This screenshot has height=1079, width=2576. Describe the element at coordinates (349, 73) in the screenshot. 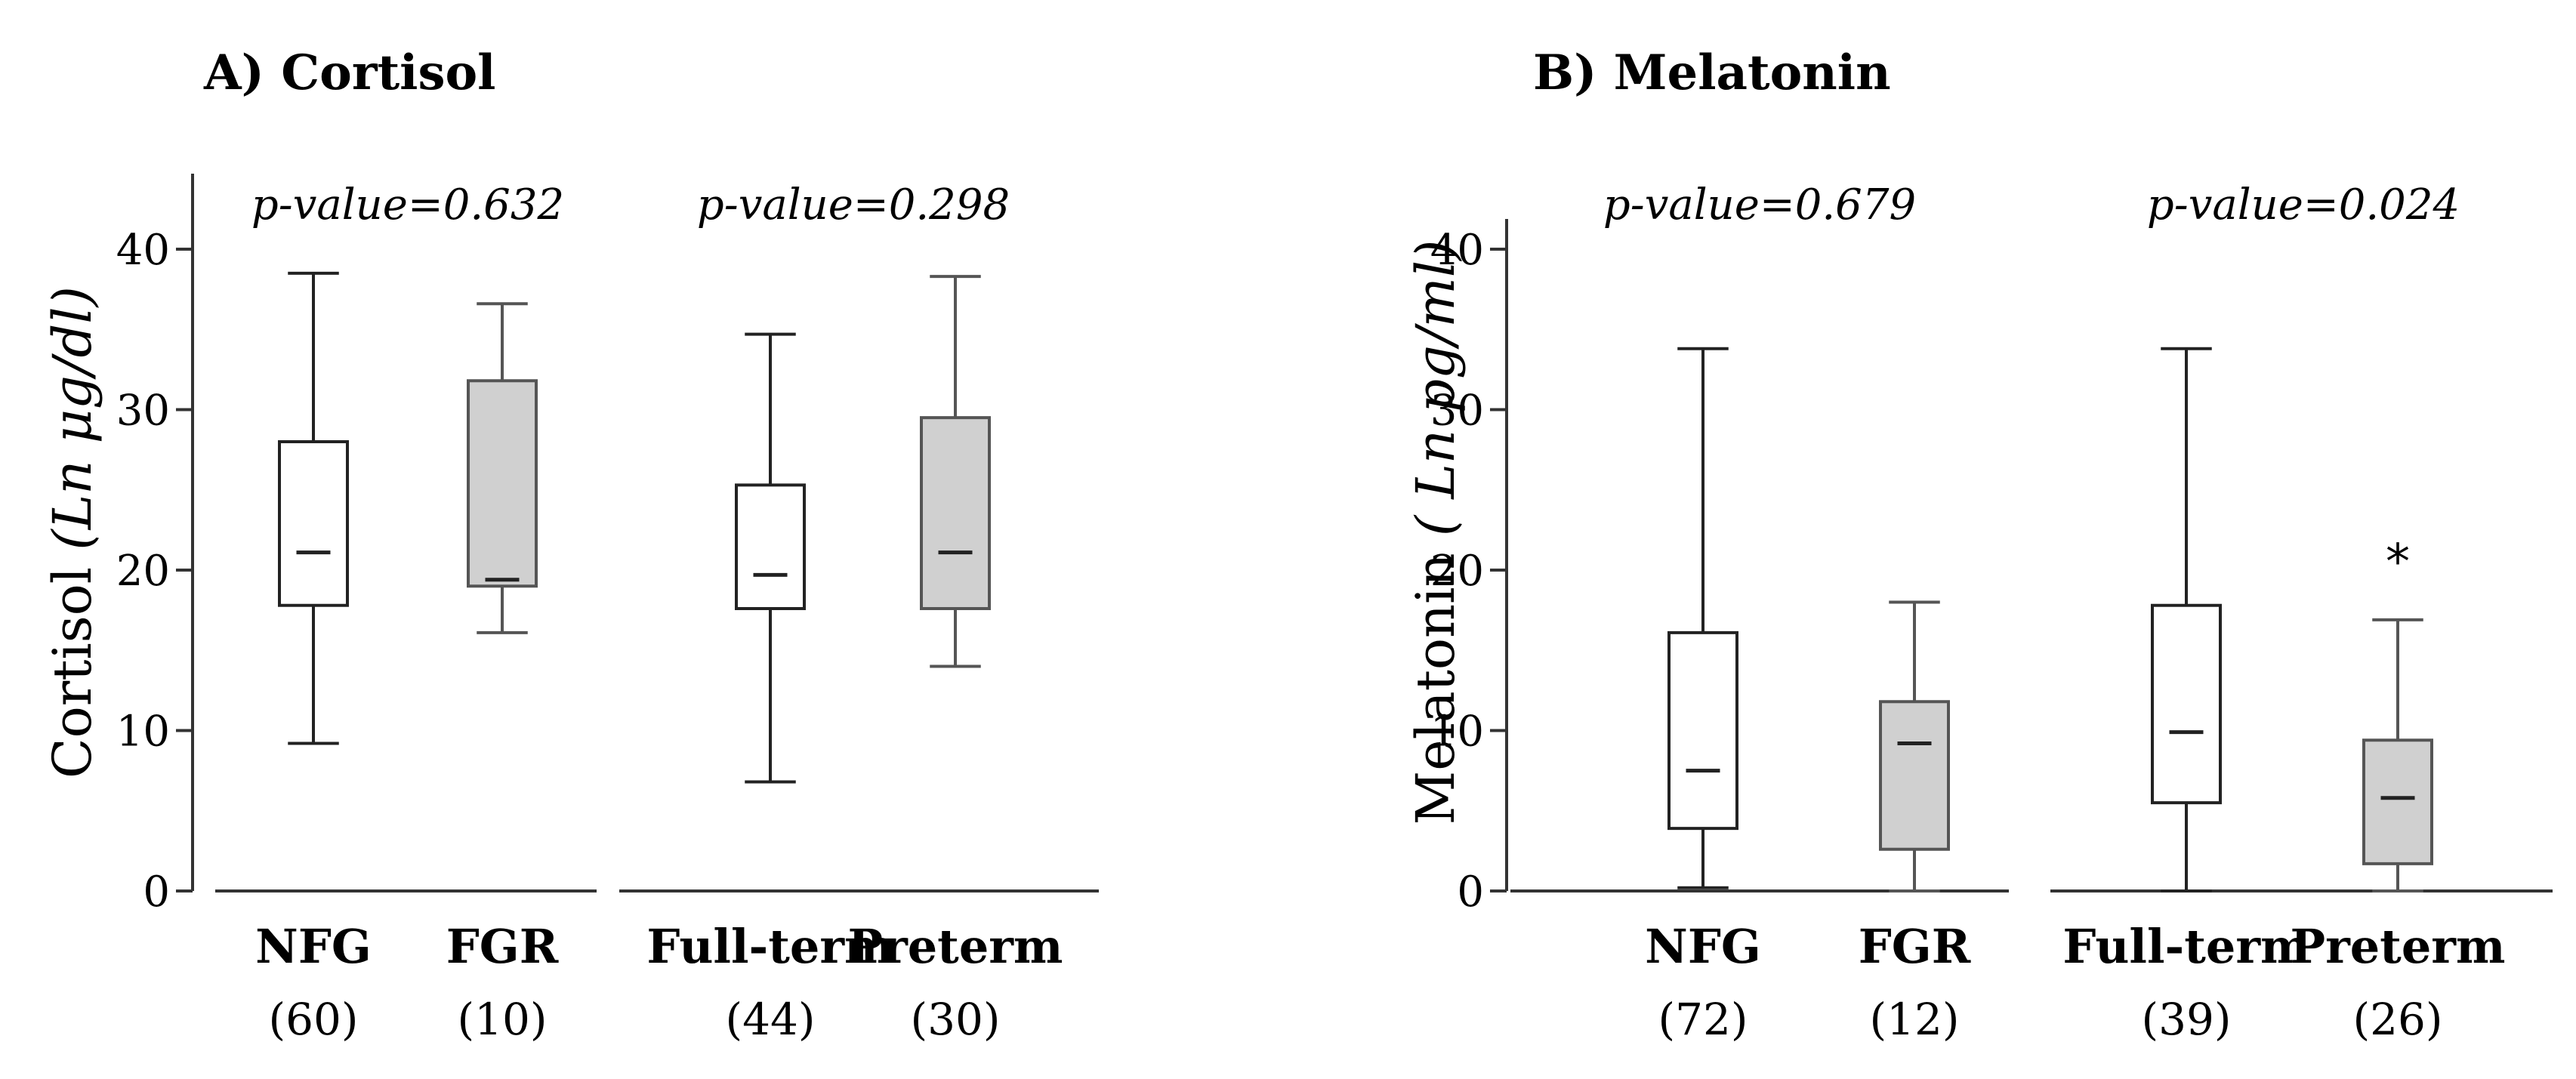

I see `panel-title: A) Cortisol` at that location.